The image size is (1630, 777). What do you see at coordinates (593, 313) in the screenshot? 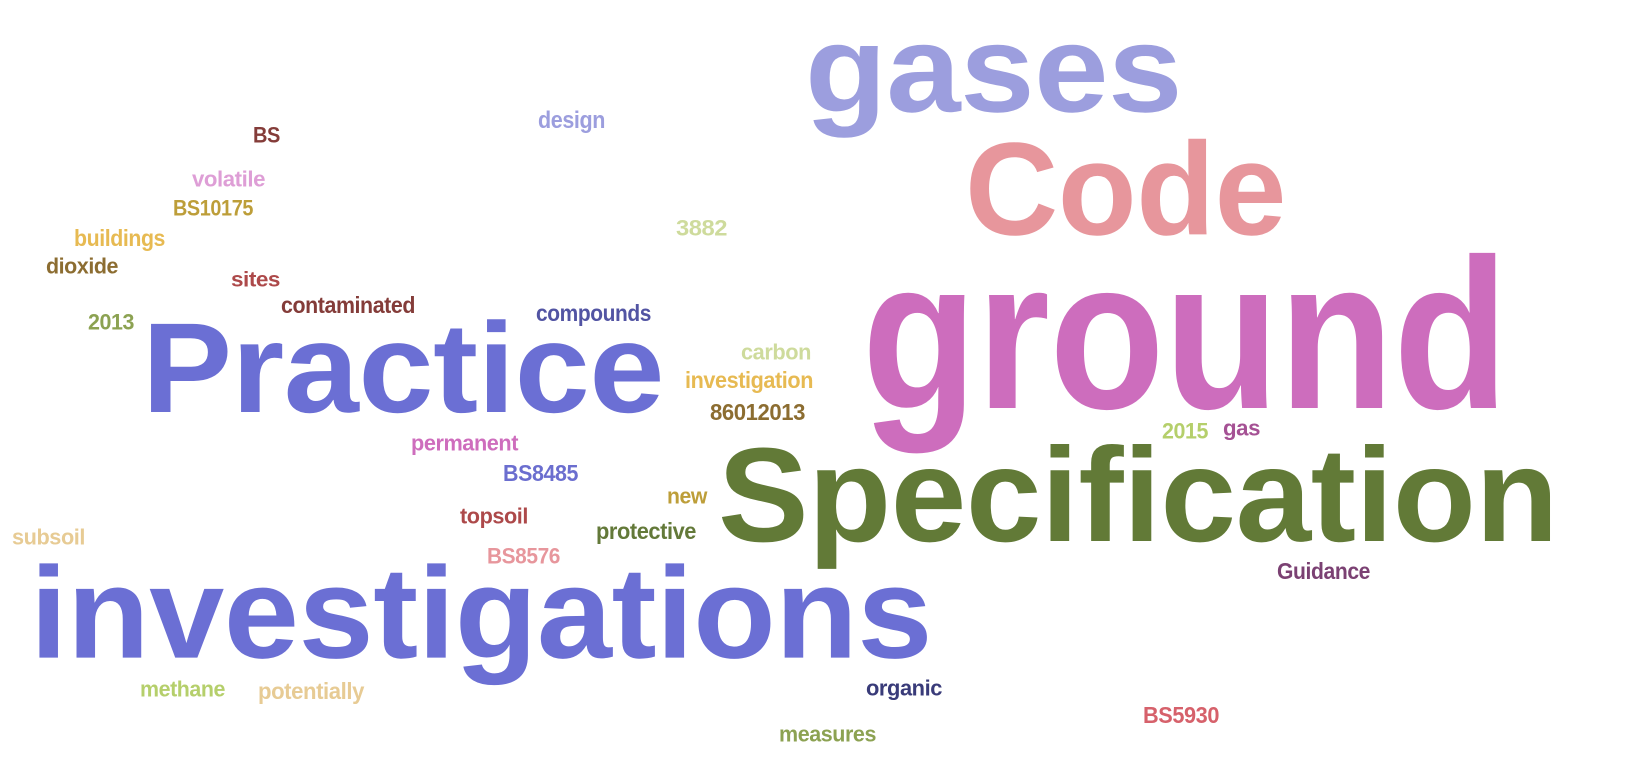
I see `word-compounds: compounds` at bounding box center [593, 313].